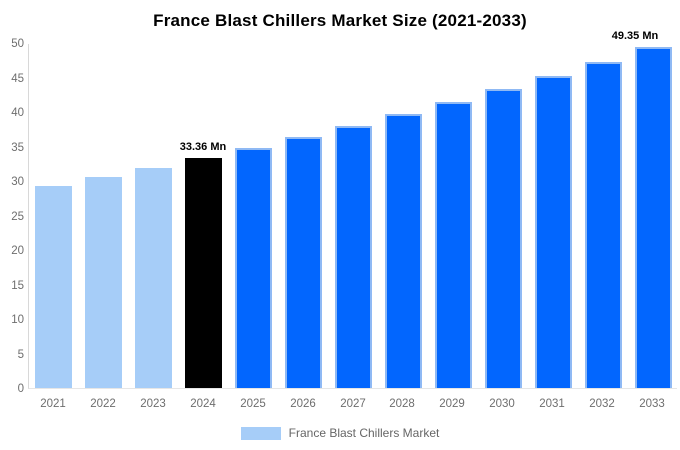 The height and width of the screenshot is (450, 680). I want to click on x-axis-tick-2024: 2024, so click(203, 404).